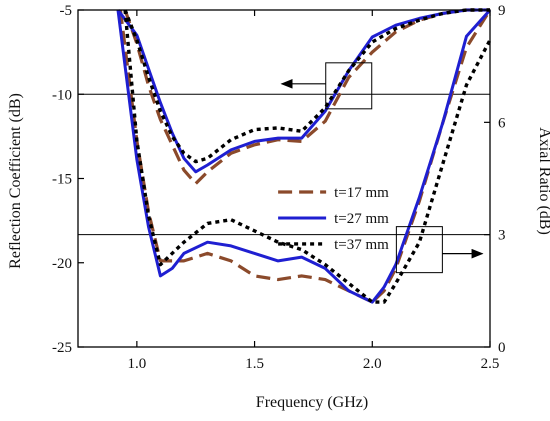 The image size is (550, 421). I want to click on x-tick-label: 2.0, so click(372, 364).